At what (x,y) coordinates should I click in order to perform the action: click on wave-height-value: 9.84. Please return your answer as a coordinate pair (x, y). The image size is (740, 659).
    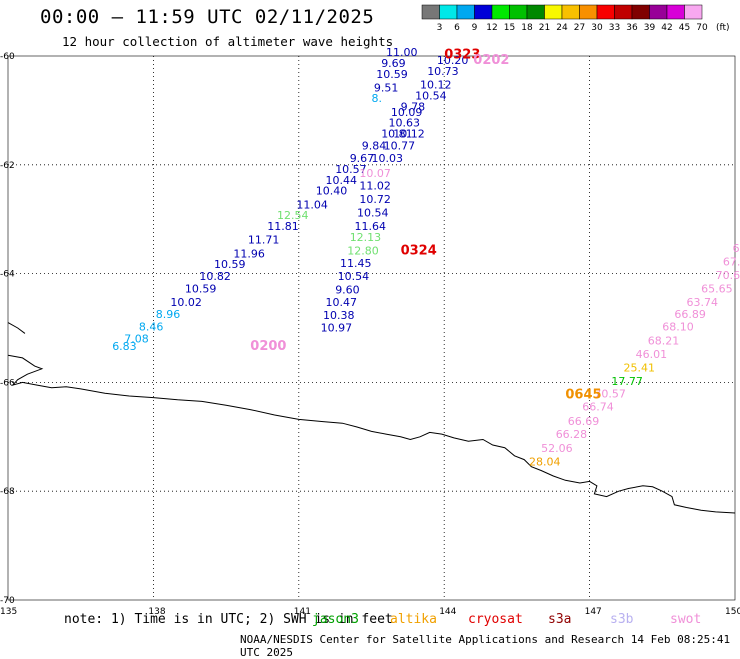
    Looking at the image, I should click on (374, 146).